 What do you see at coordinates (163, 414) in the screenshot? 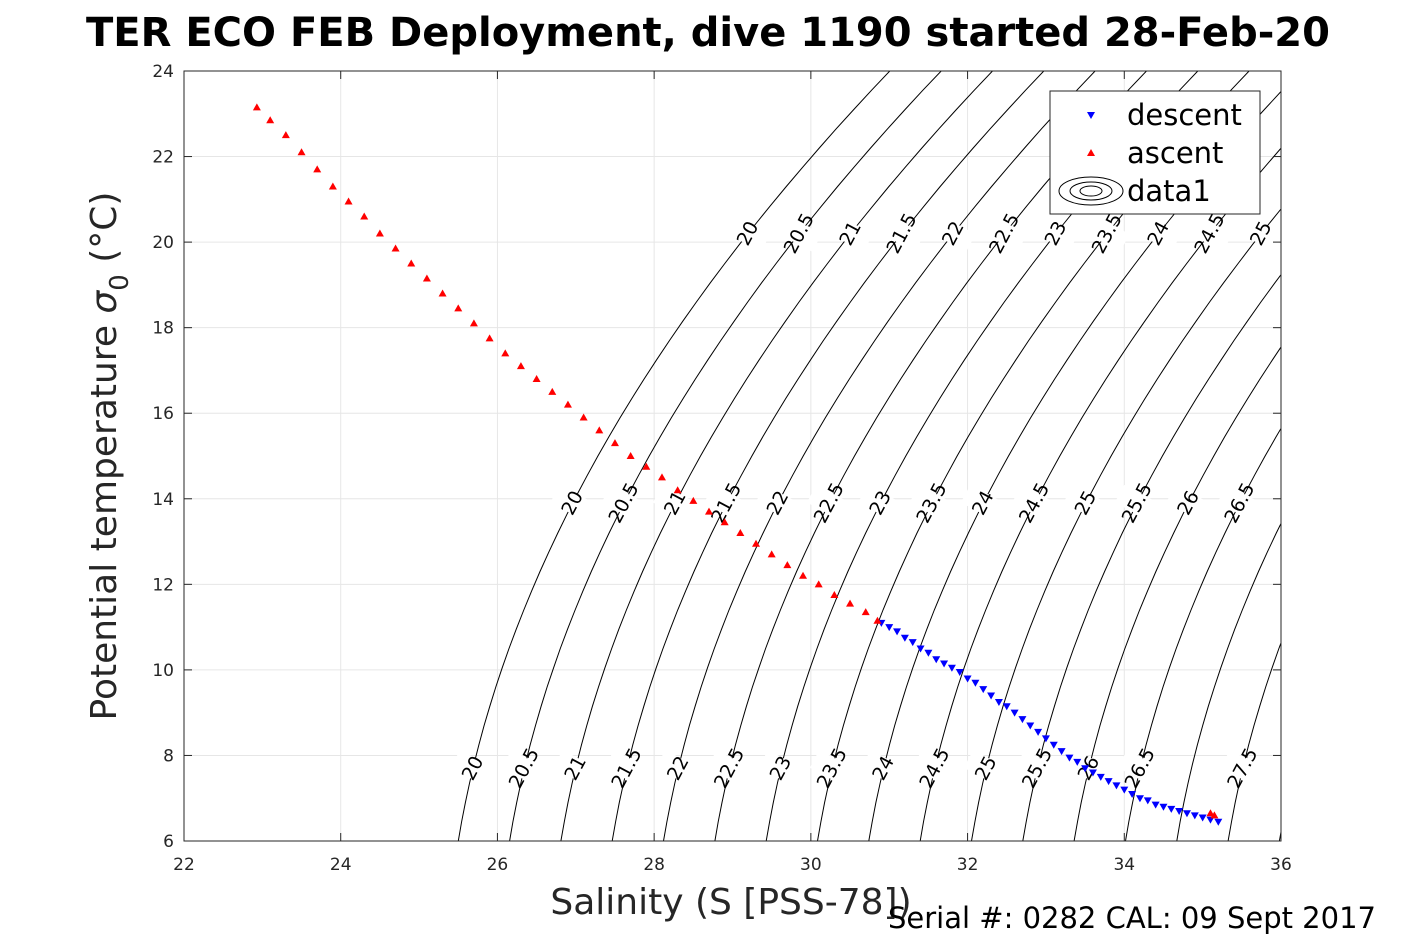
I see `y-tick-label: 16` at bounding box center [163, 414].